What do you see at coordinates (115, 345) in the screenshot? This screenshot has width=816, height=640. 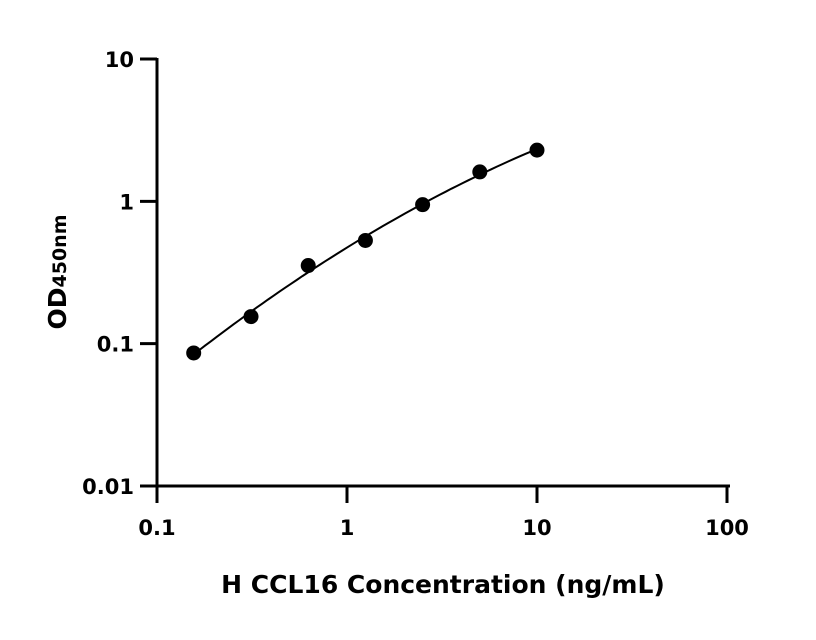 I see `y-tick-label: 0.1` at bounding box center [115, 345].